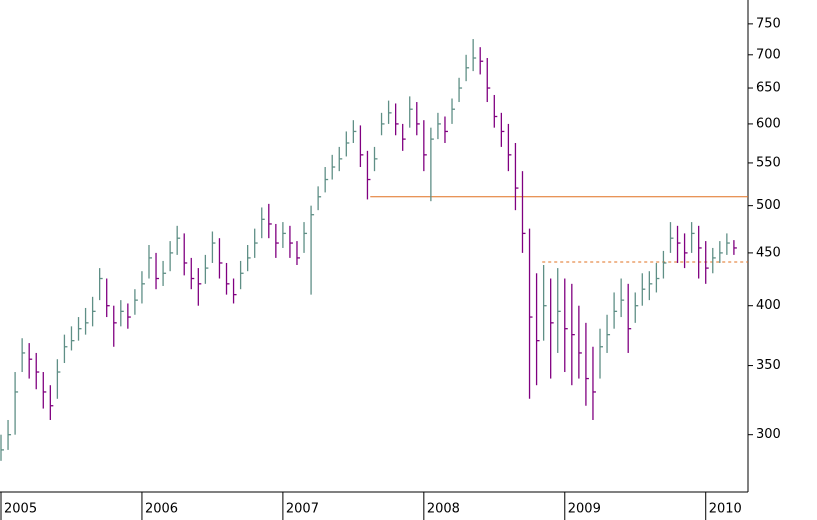 The height and width of the screenshot is (520, 817). What do you see at coordinates (725, 509) in the screenshot?
I see `x-tick-label: 2010` at bounding box center [725, 509].